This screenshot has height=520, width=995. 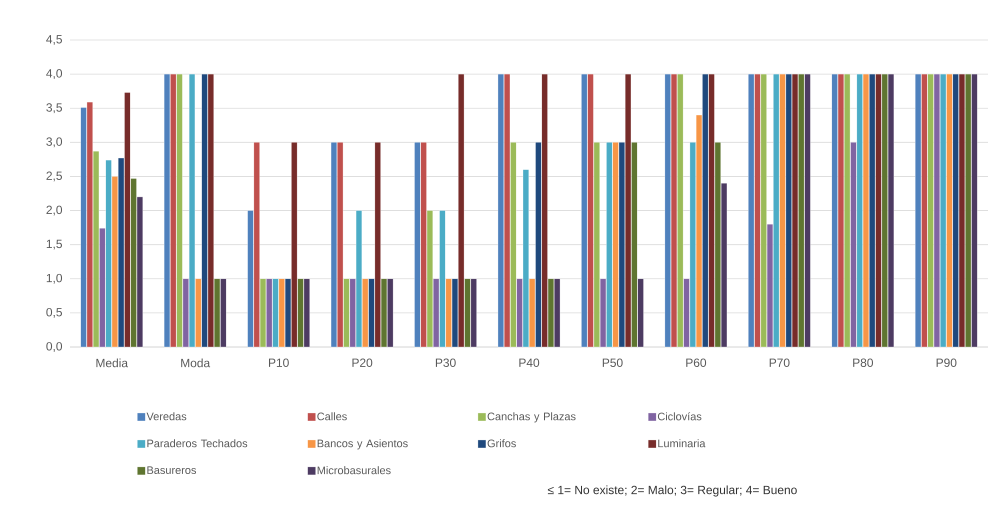 I want to click on x-tick-label: P10, so click(x=278, y=362).